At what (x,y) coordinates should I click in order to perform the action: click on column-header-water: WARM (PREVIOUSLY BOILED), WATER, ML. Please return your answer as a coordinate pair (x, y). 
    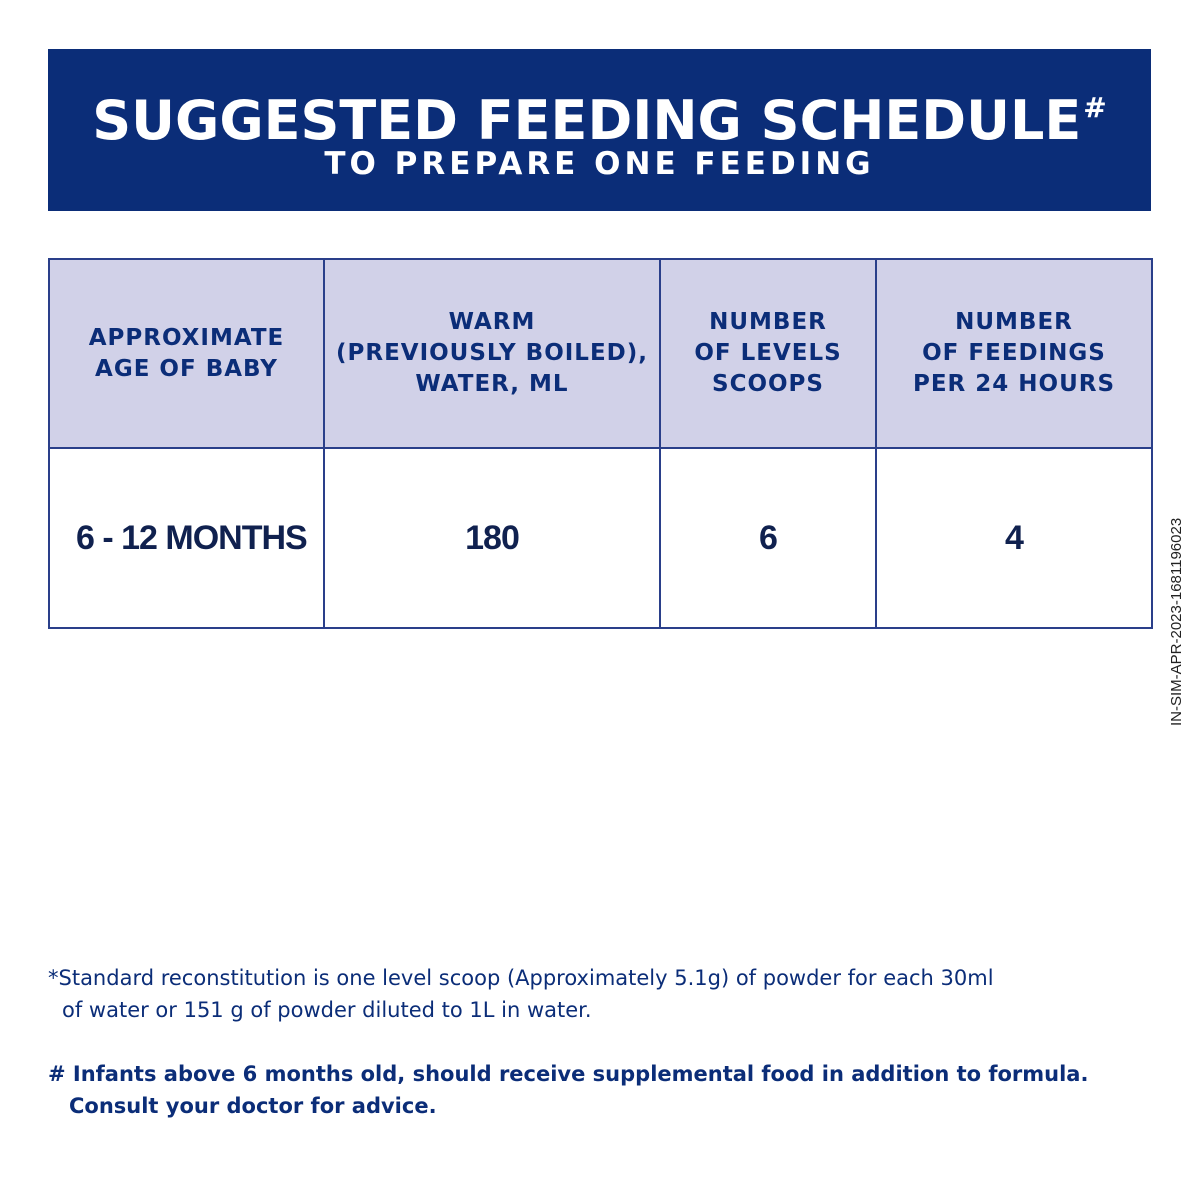
    Looking at the image, I should click on (492, 353).